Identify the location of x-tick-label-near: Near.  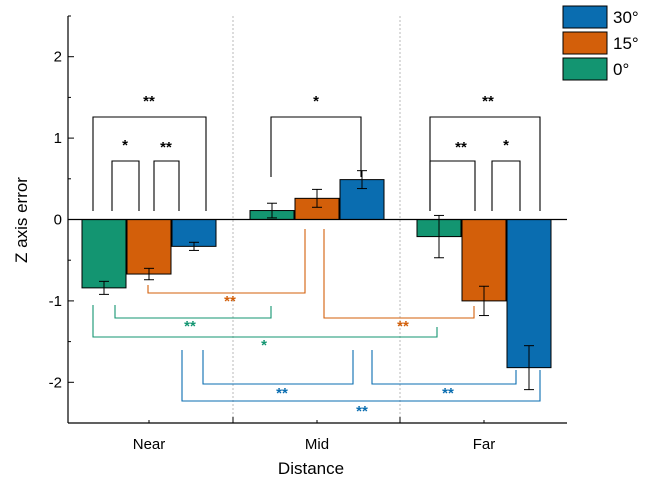
(149, 444).